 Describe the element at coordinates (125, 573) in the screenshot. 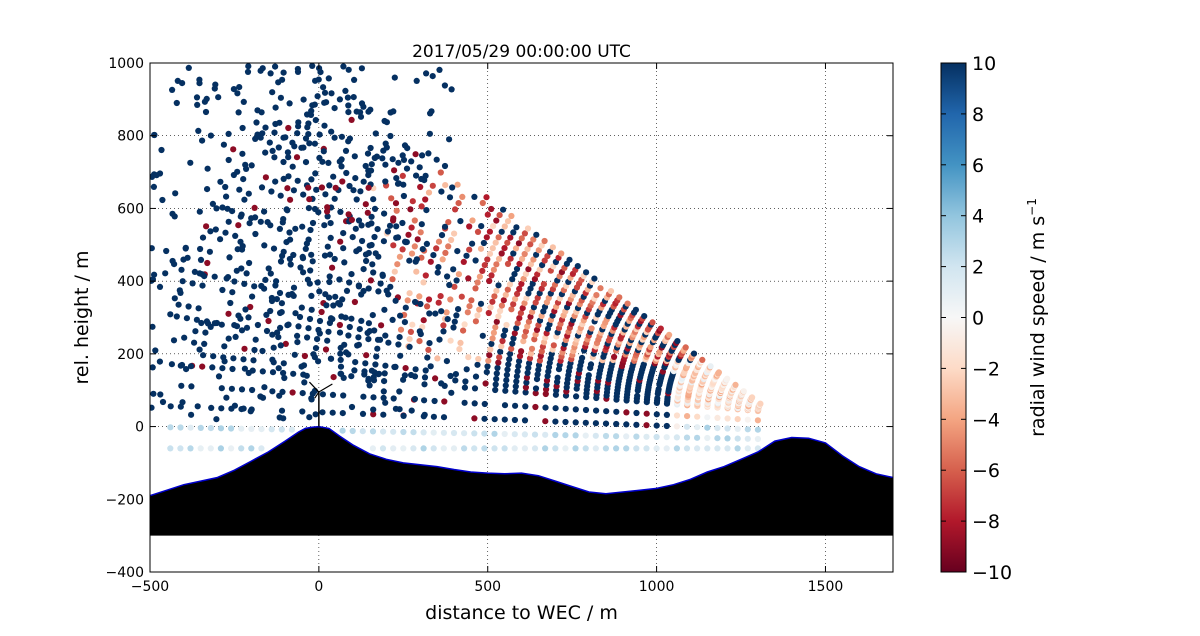

I see `y-tick-label: −400` at that location.